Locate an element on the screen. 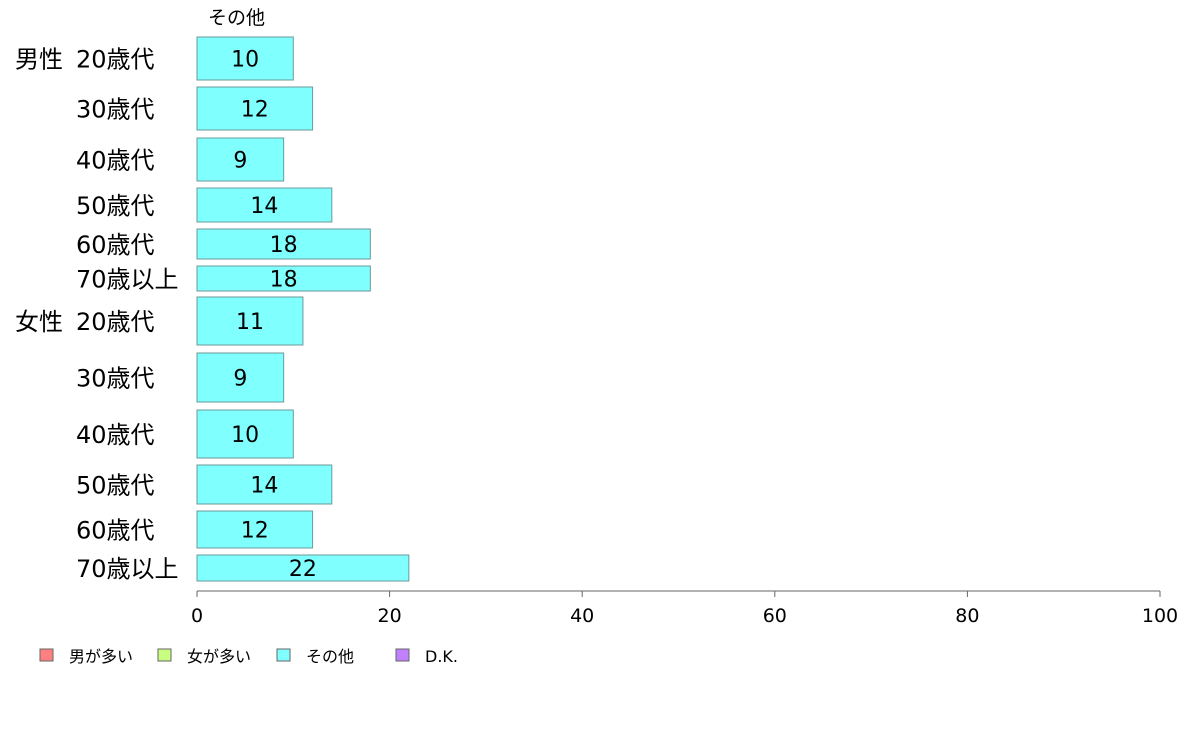 This screenshot has height=736, width=1188. x-tick-label-2: 40 is located at coordinates (582, 616).